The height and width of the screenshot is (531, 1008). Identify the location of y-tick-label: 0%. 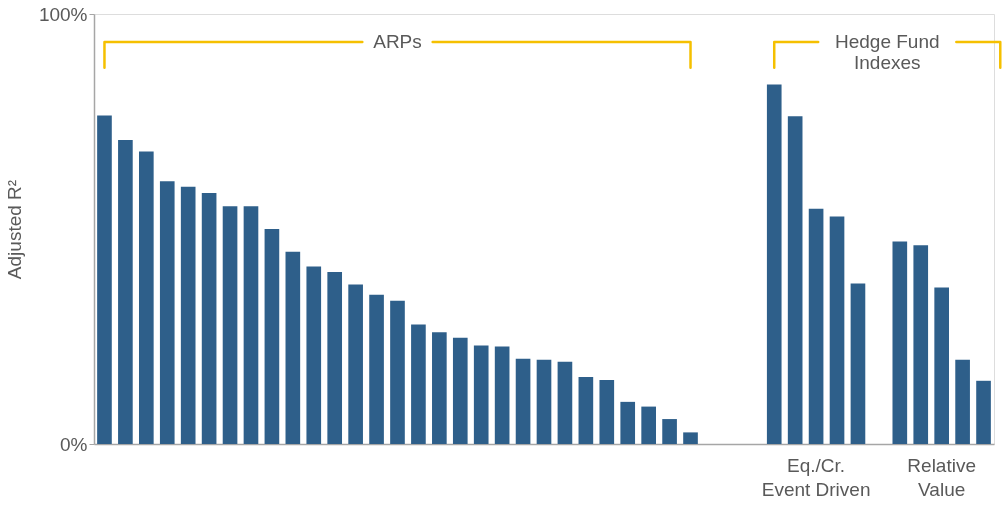
(74, 444).